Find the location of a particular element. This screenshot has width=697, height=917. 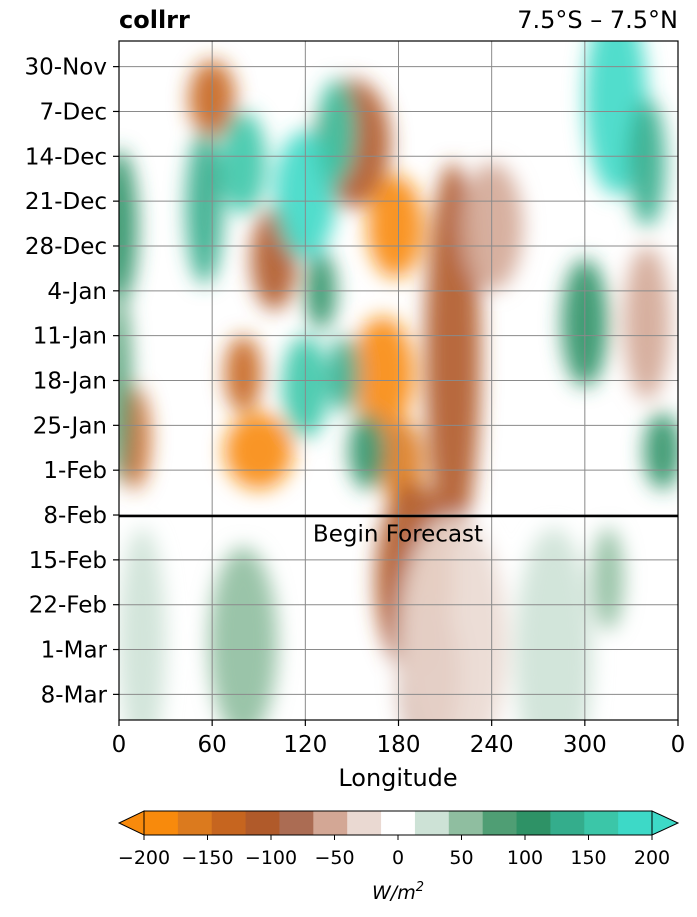

y-tick-label: 7-Dec is located at coordinates (73, 112).